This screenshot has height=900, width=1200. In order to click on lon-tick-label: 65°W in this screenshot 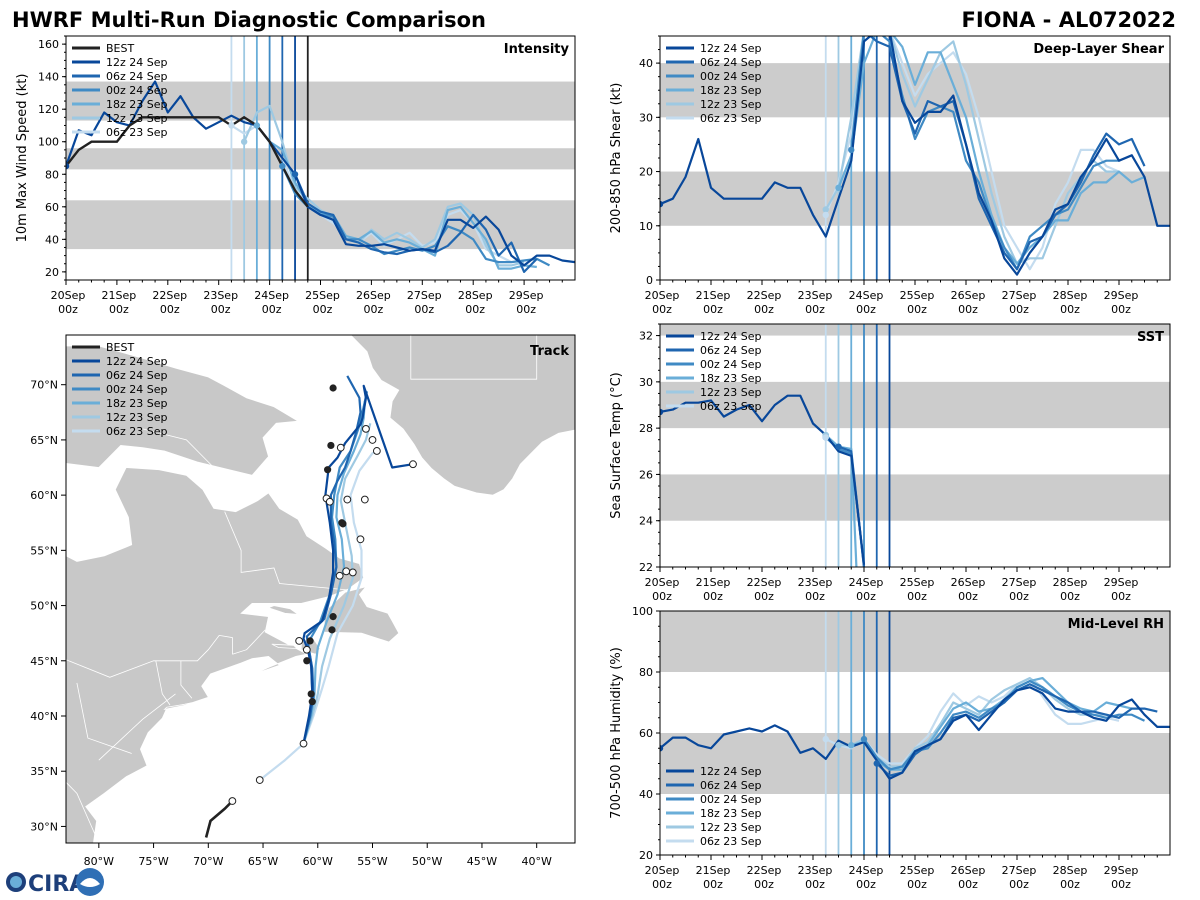, I will do `click(263, 861)`.